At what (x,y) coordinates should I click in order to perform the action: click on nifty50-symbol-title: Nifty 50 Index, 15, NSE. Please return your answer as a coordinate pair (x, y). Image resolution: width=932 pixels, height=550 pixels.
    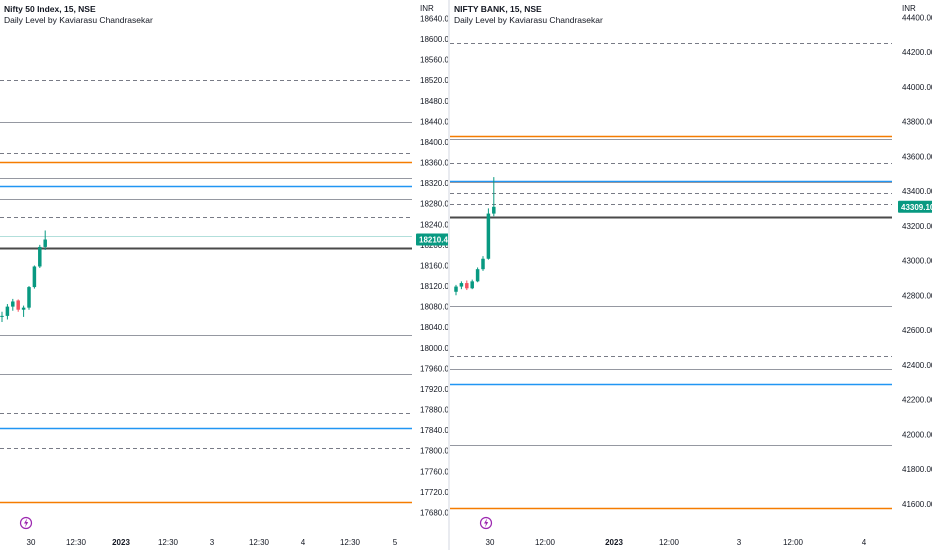
    Looking at the image, I should click on (50, 9).